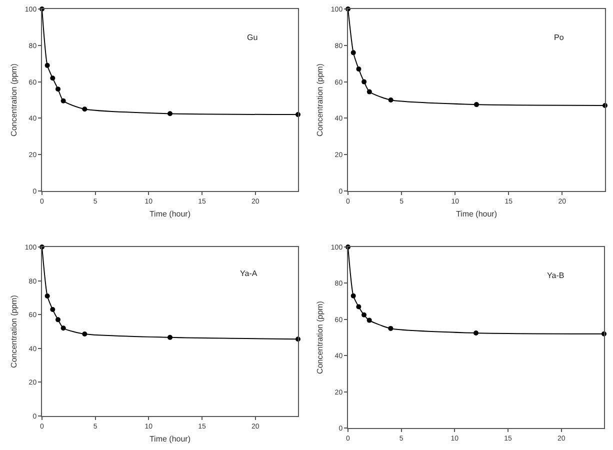 This screenshot has width=613, height=450. I want to click on annotation: Po, so click(559, 37).